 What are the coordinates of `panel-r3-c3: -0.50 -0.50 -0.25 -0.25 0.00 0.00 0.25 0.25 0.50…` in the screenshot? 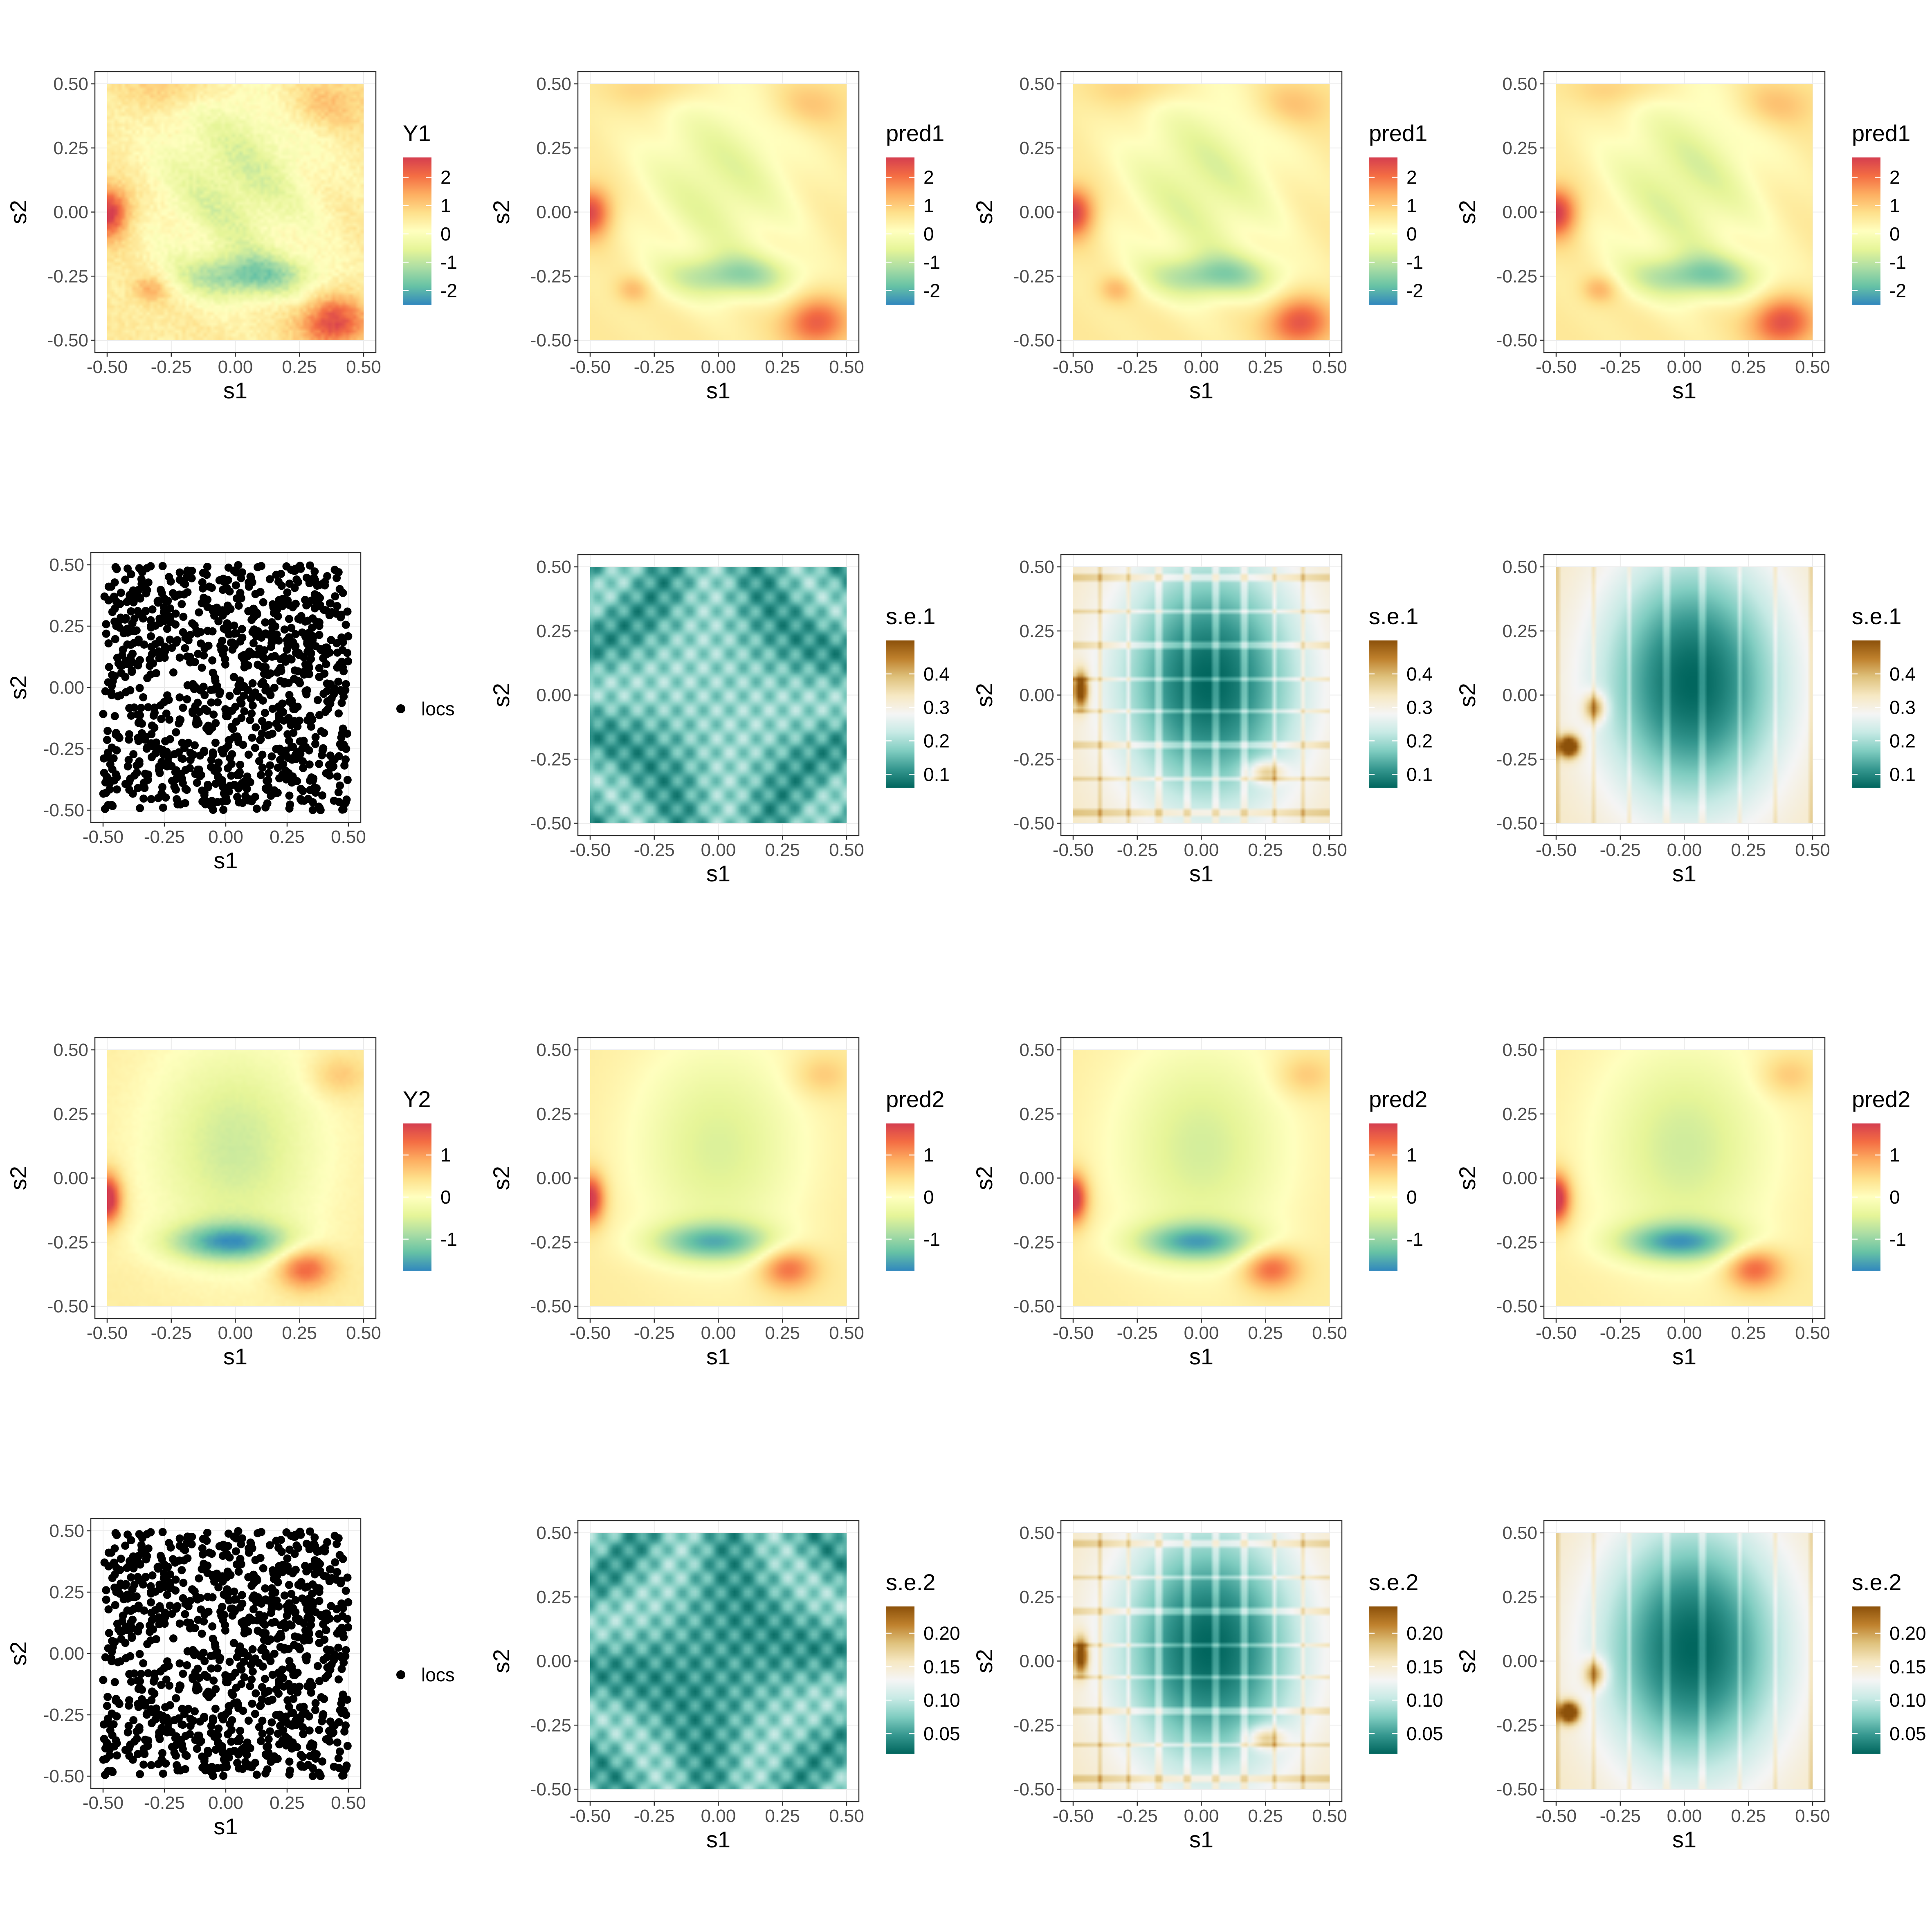 It's located at (1199, 1203).